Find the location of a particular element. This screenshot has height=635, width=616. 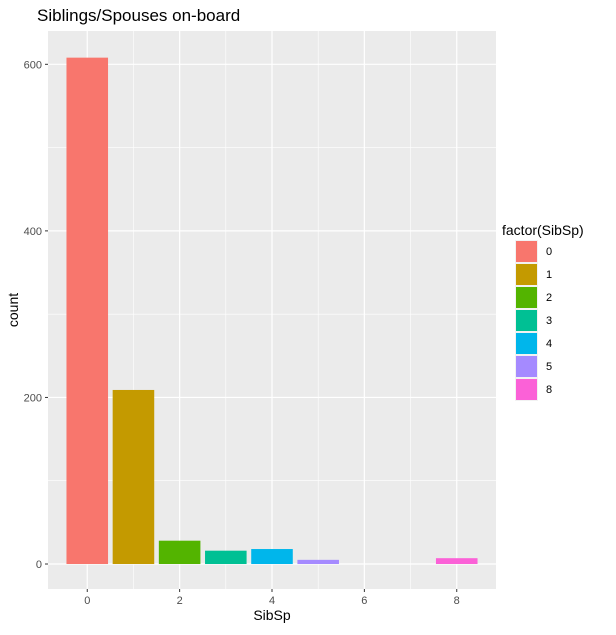

y-axis-label: count is located at coordinates (13, 310).